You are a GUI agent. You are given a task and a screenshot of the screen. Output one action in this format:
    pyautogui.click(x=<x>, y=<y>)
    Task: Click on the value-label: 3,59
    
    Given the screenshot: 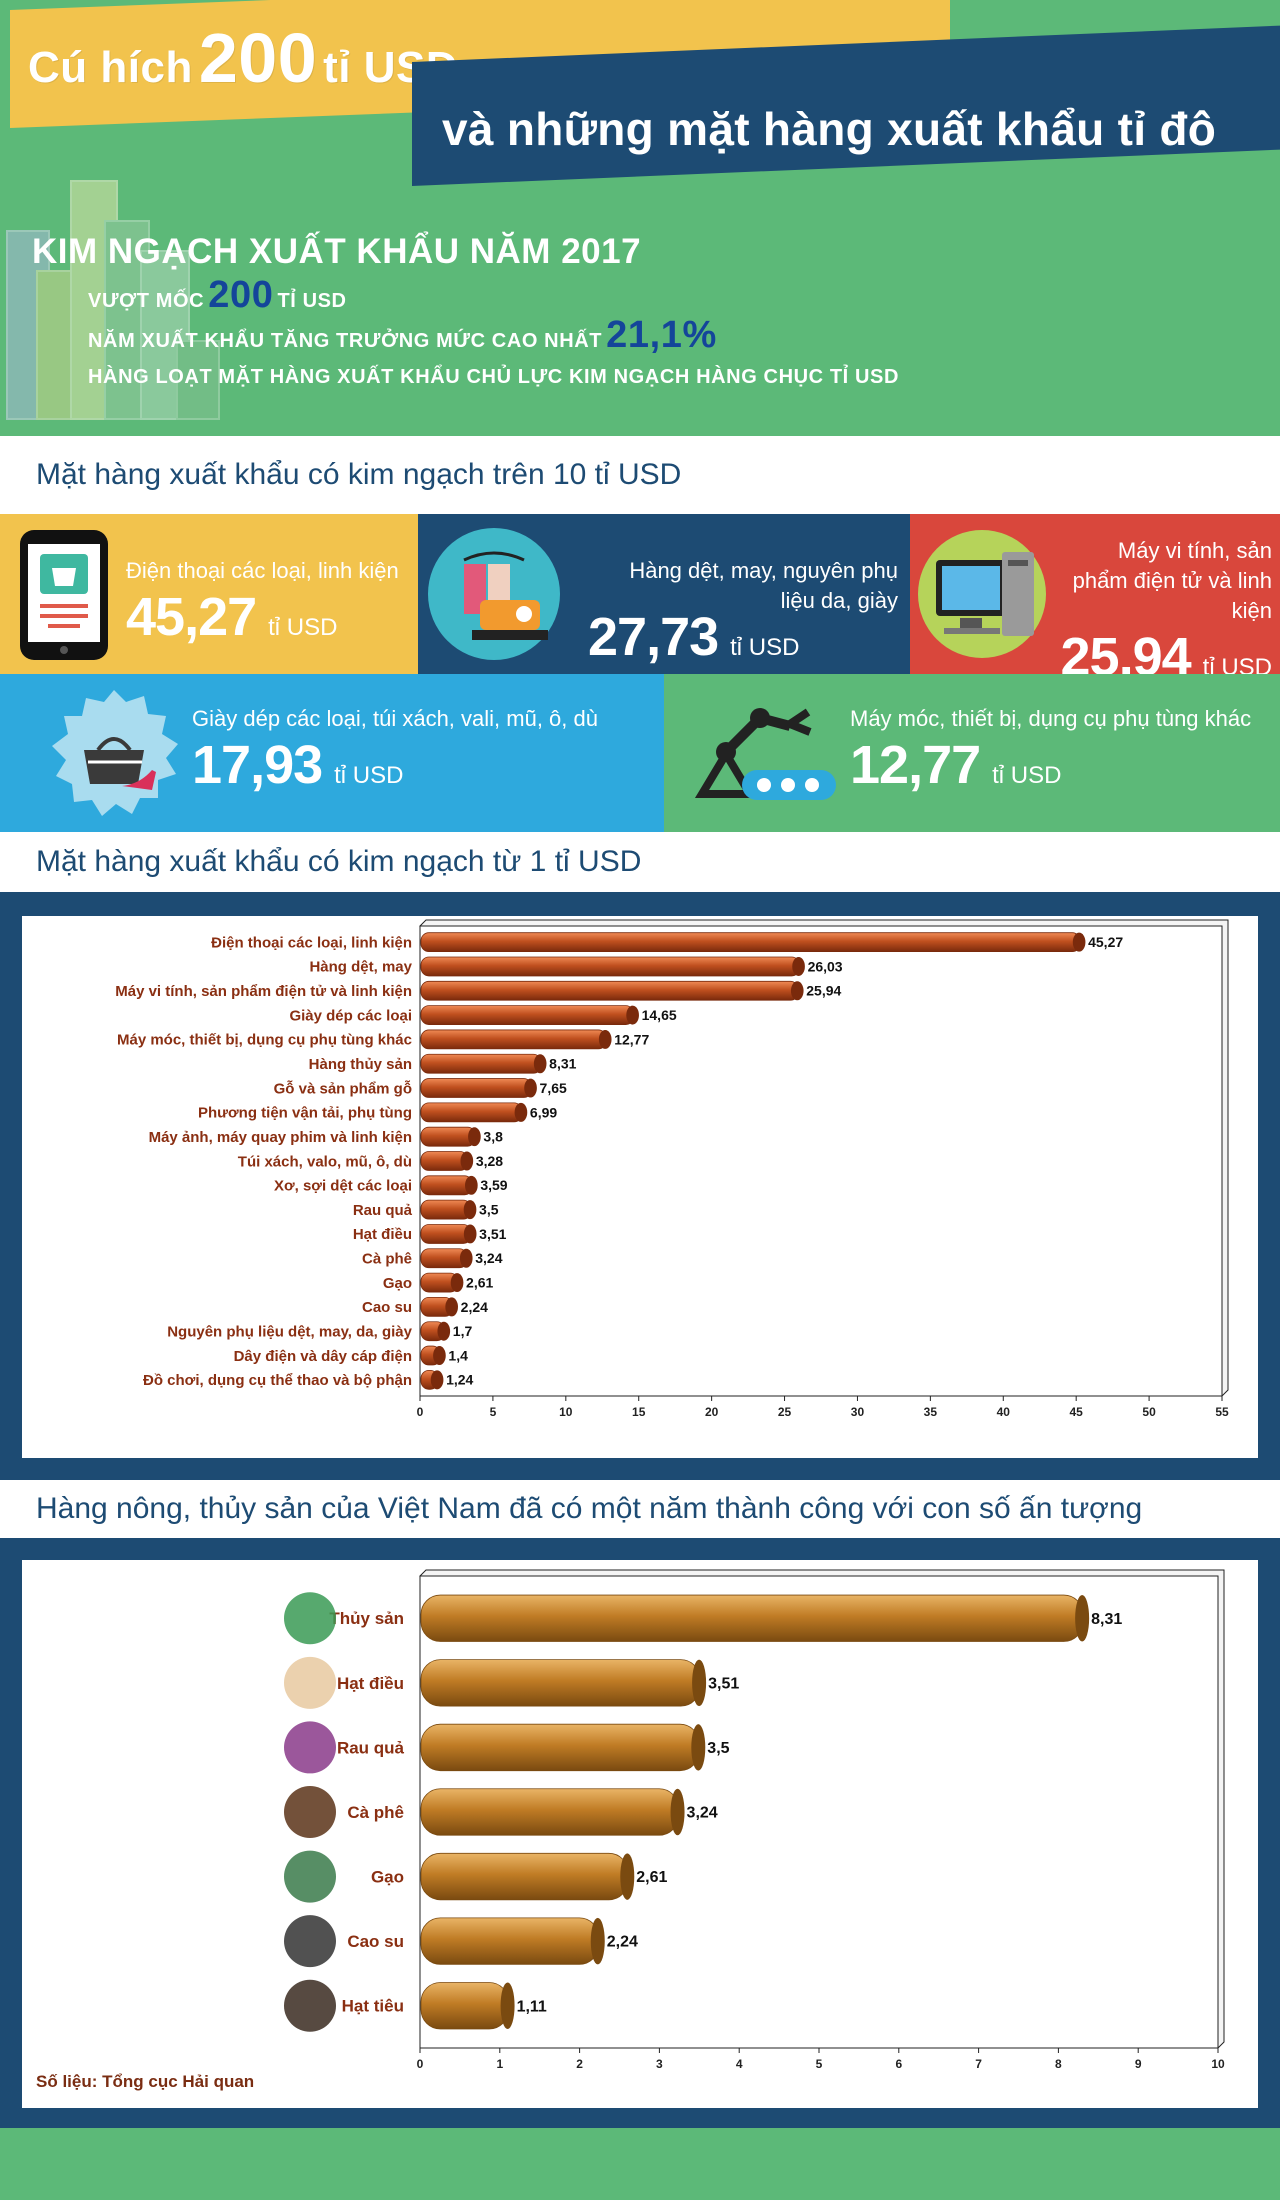 What is the action you would take?
    pyautogui.click(x=493, y=1185)
    